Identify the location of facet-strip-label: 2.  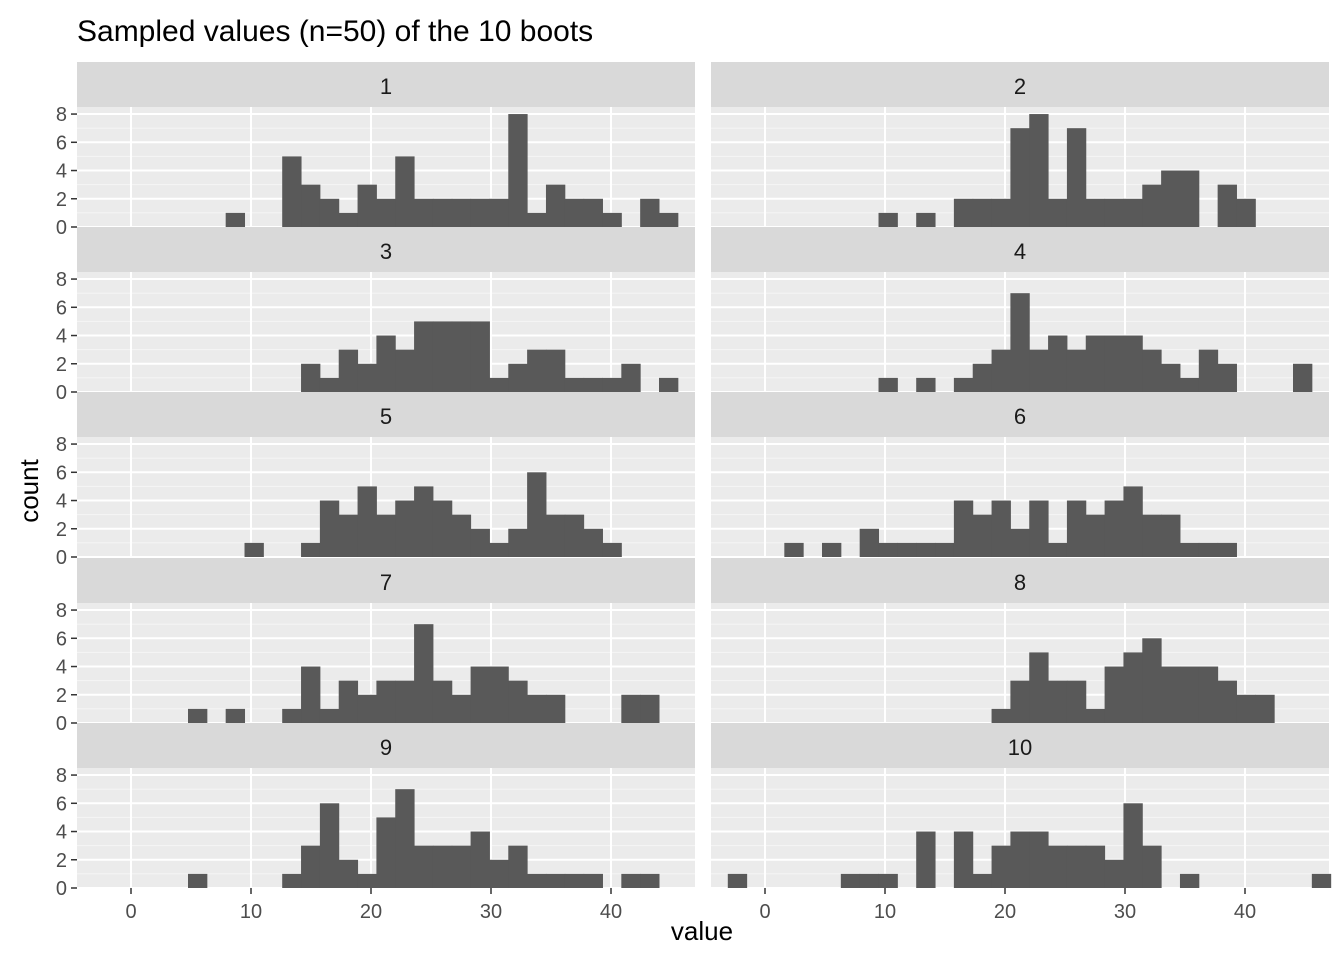
(1020, 86).